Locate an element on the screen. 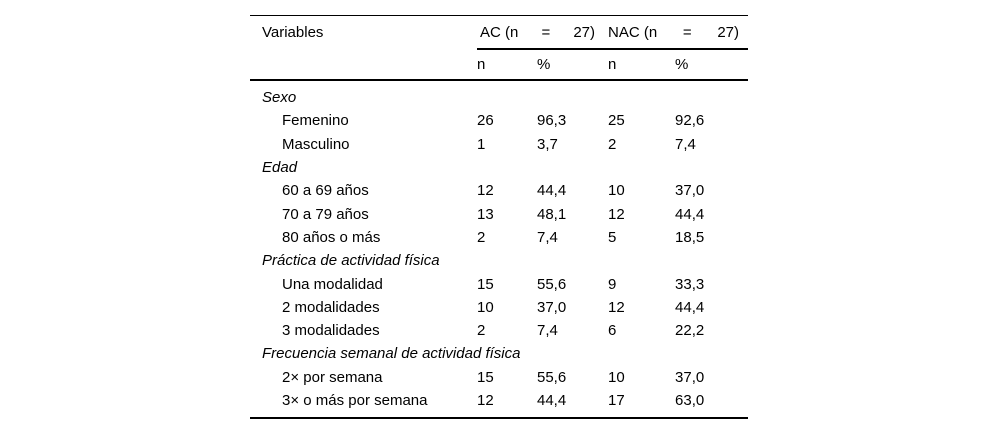 The image size is (1000, 431). table-header-group-row: Variables AC (n = 27) NAC (n = 27) is located at coordinates (499, 32).